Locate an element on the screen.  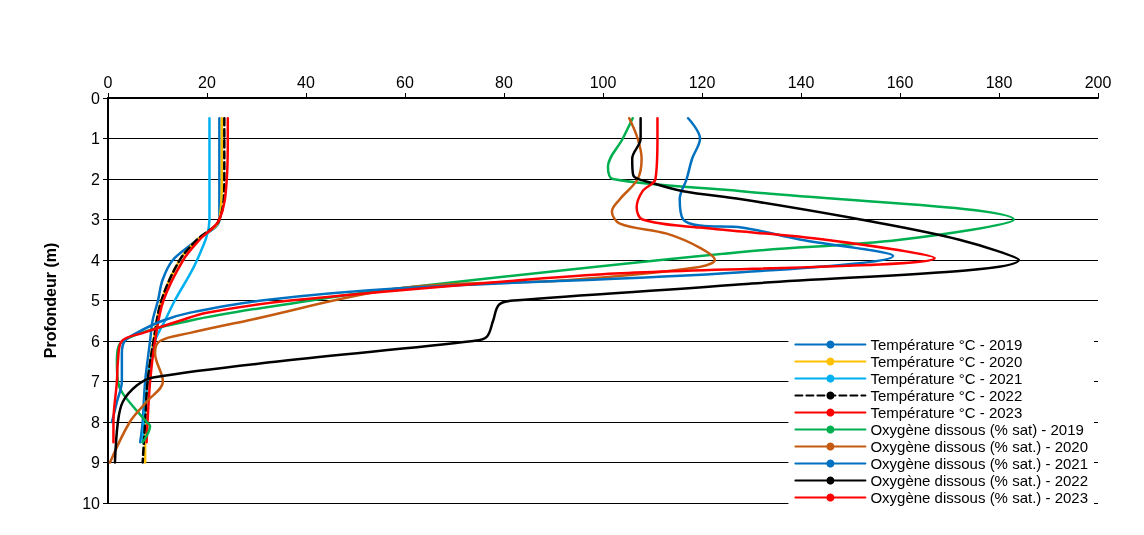
legend-label: Oxygène dissous (% sat.) - 2022 is located at coordinates (979, 480).